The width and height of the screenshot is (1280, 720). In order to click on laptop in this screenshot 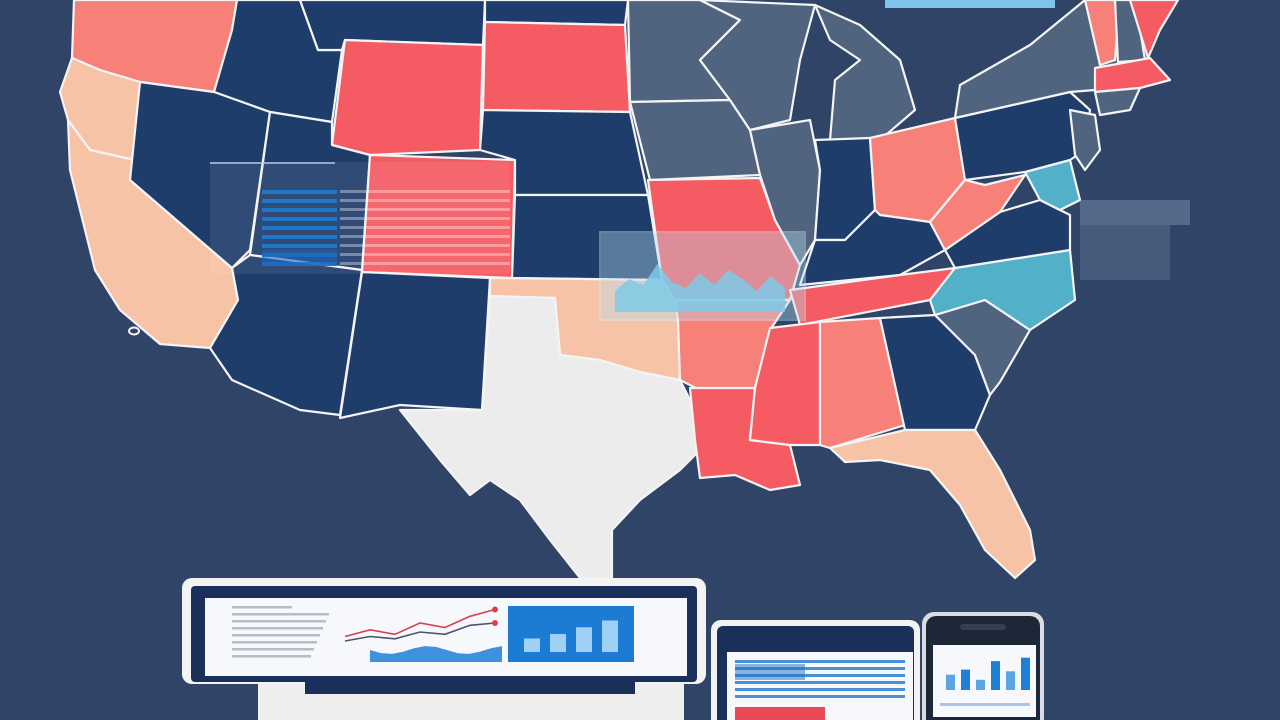, I will do `click(444, 649)`.